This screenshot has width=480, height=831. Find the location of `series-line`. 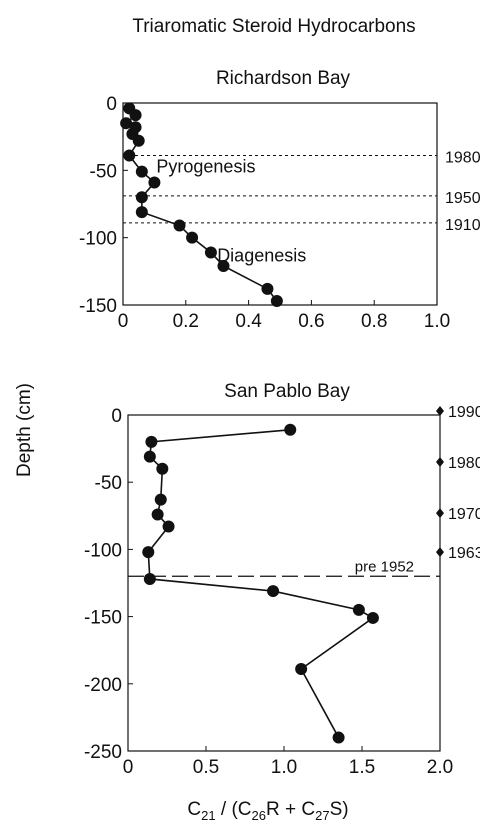

series-line is located at coordinates (201, 204).